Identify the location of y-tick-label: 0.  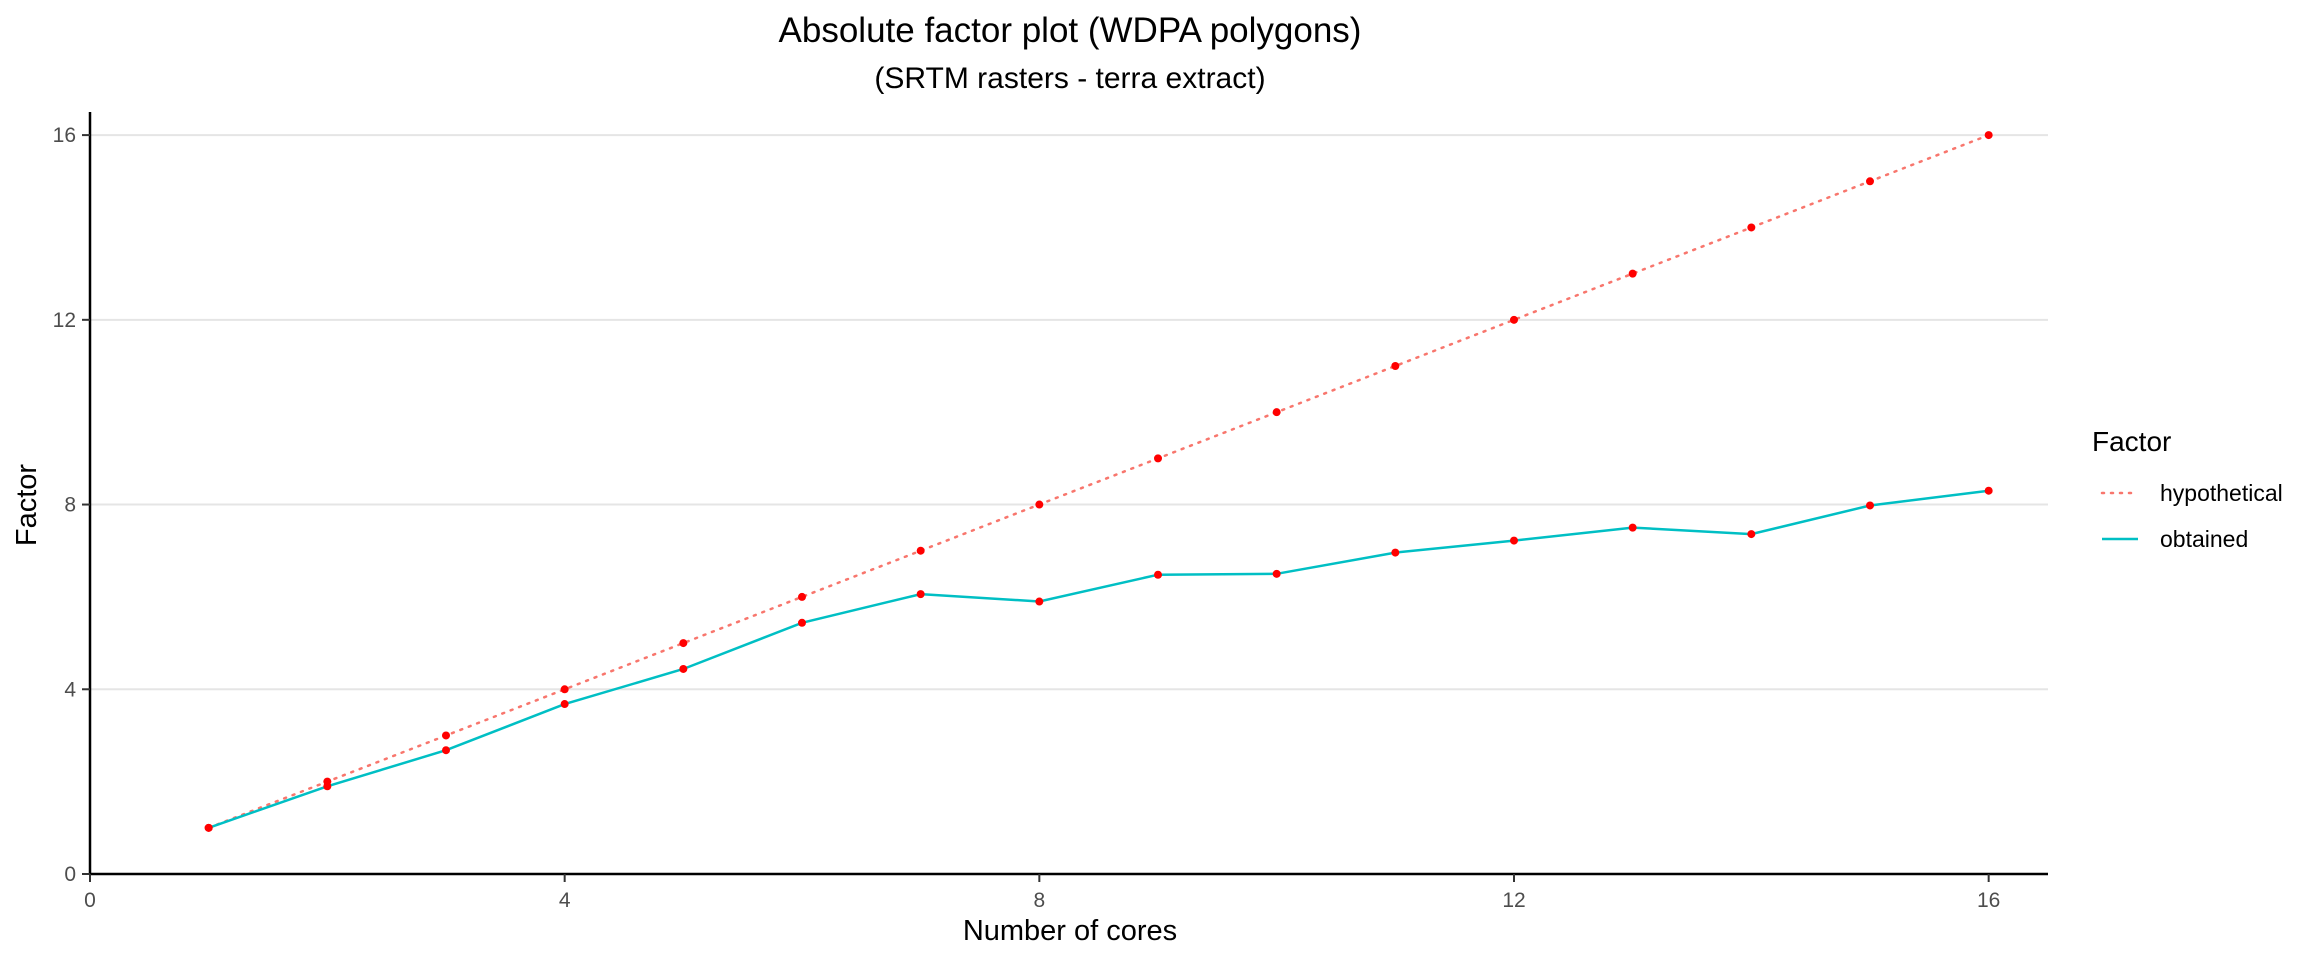
(70, 874).